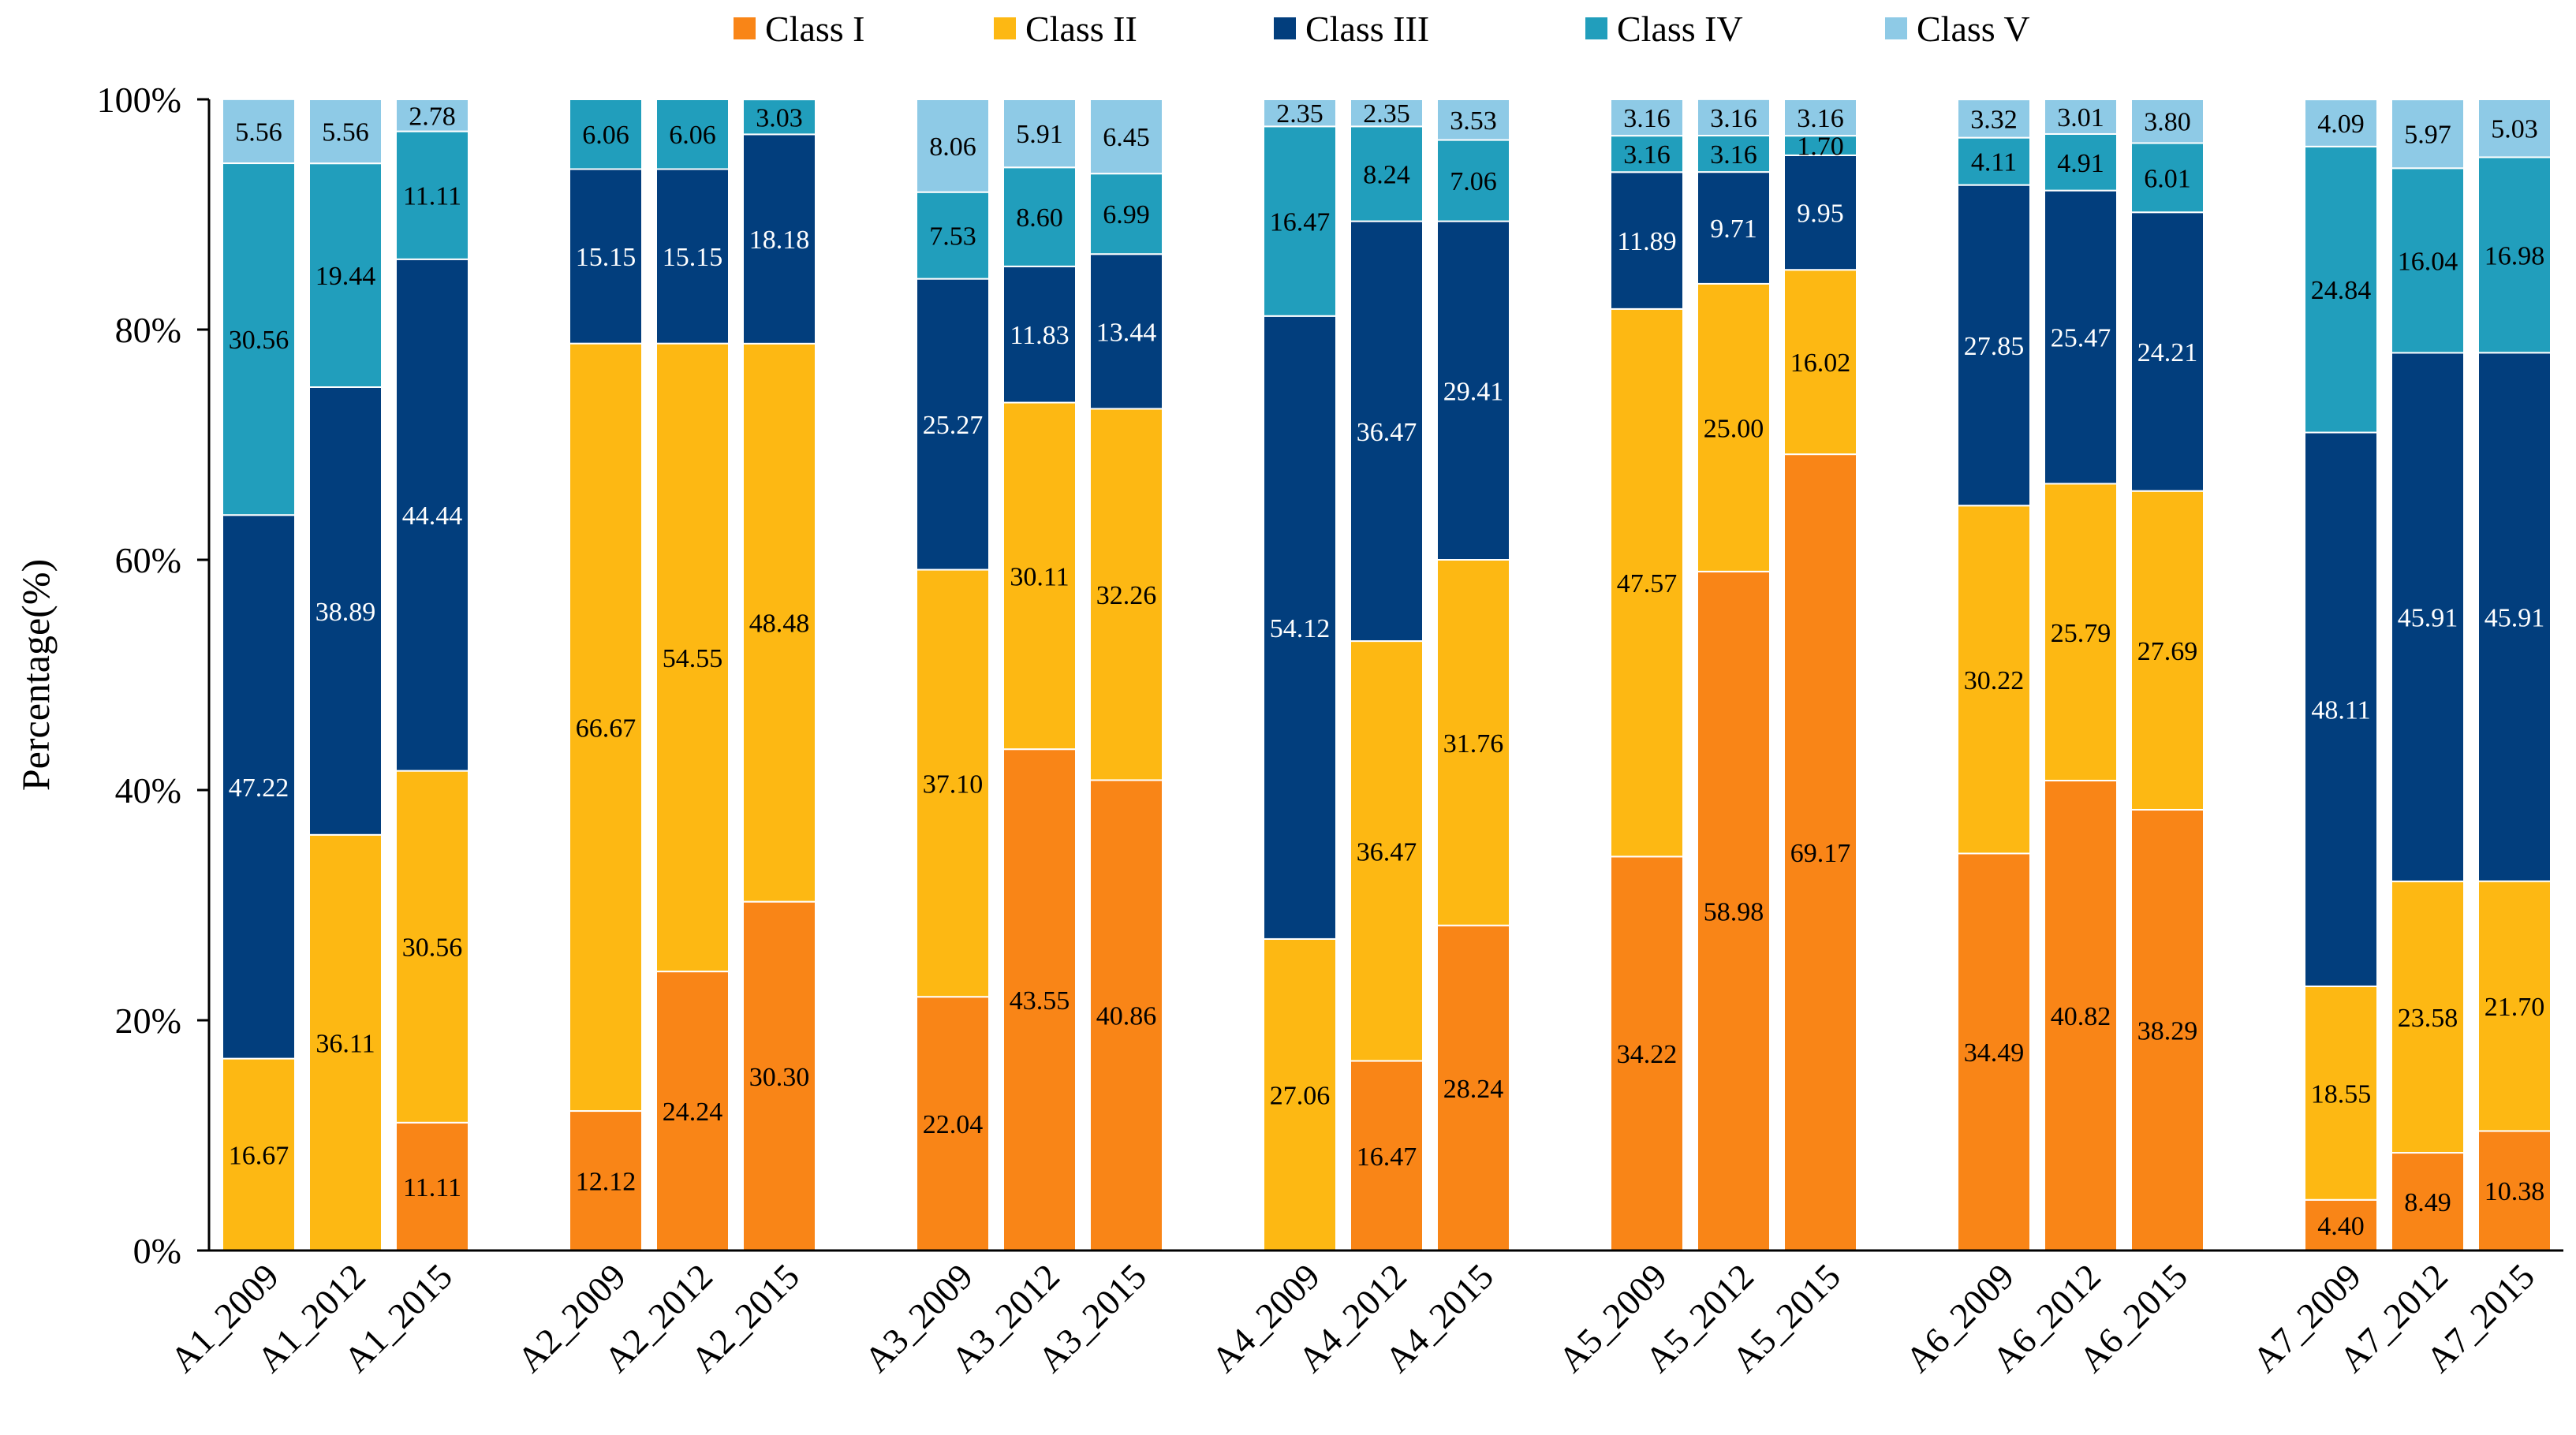  I want to click on data-label: 4.09, so click(2341, 124).